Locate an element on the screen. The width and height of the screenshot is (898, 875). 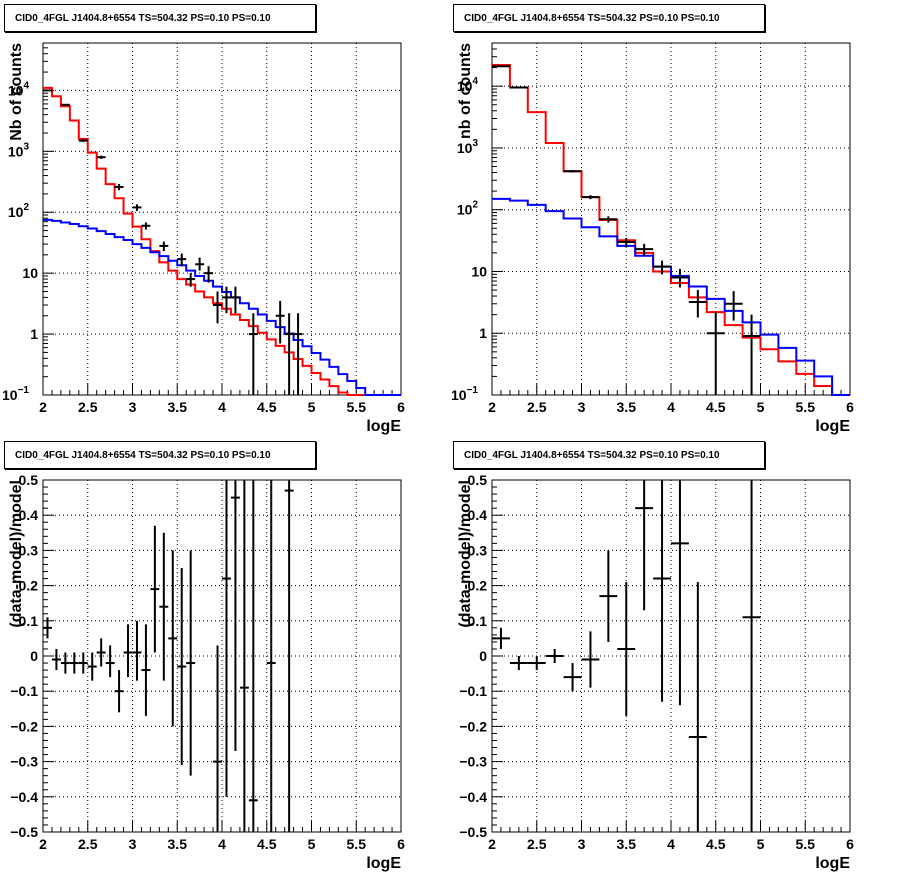
y-tick-label: 102 is located at coordinates (468, 209).